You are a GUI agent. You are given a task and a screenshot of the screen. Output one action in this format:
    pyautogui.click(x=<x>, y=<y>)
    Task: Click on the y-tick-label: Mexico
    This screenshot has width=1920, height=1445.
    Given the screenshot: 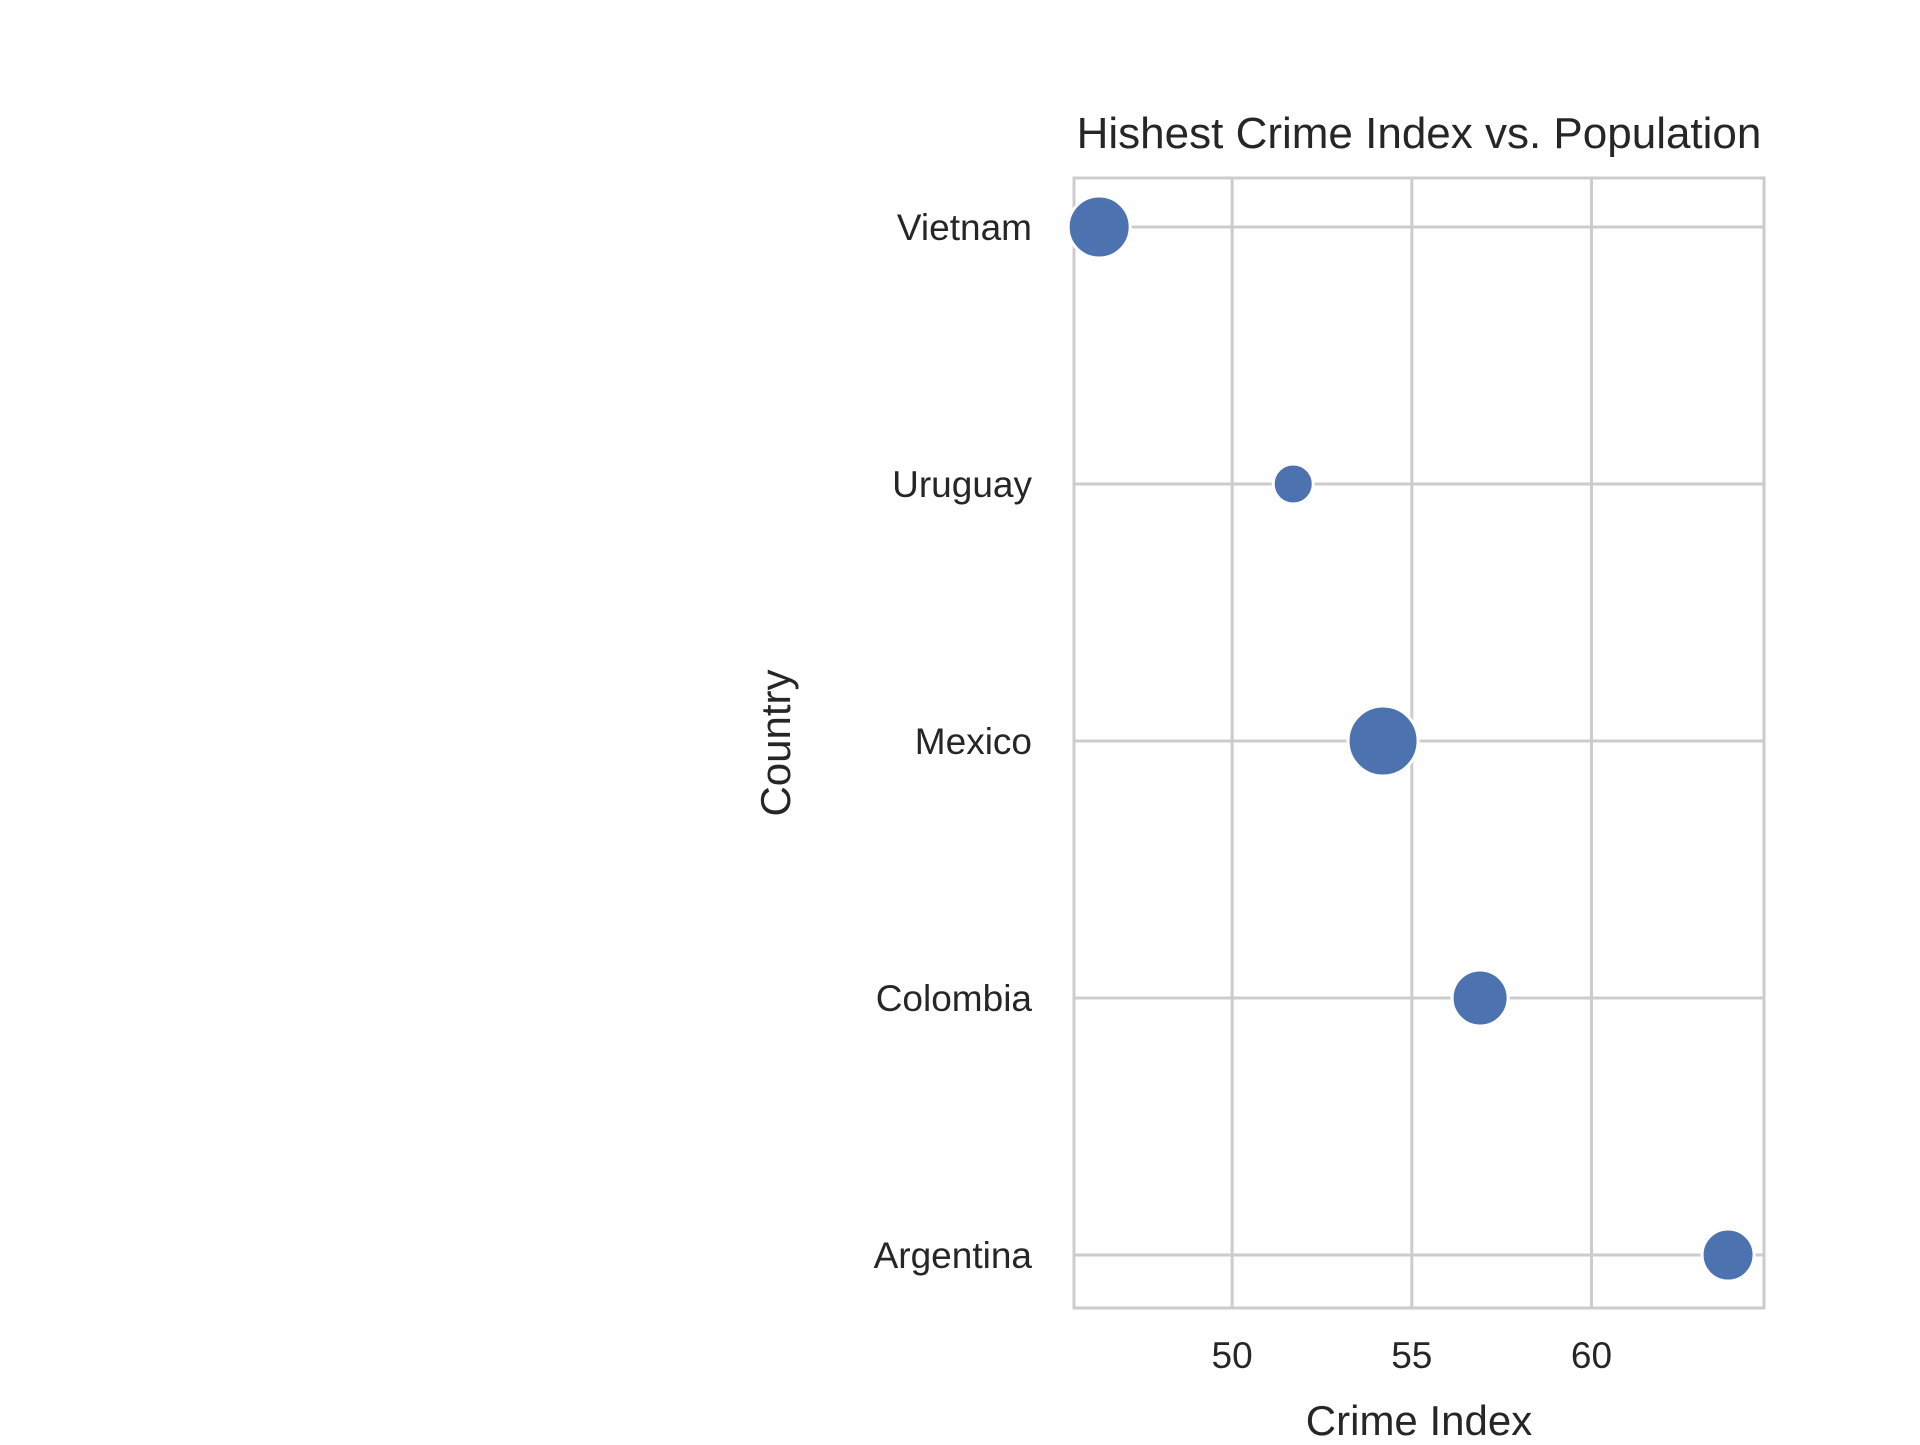 What is the action you would take?
    pyautogui.click(x=973, y=741)
    